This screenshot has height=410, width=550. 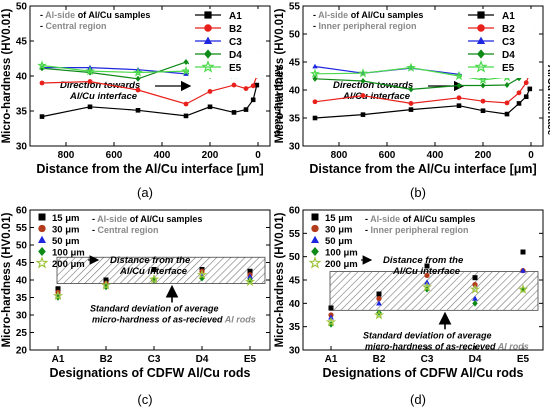 What do you see at coordinates (481, 40) in the screenshot?
I see `legend-marker-C3` at bounding box center [481, 40].